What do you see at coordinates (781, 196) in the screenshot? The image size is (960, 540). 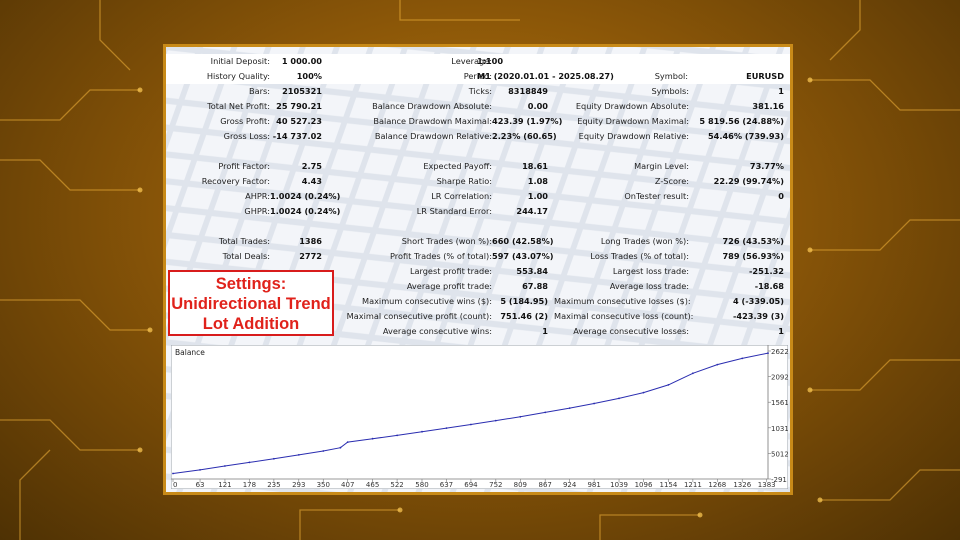 I see `metric-value: 0` at bounding box center [781, 196].